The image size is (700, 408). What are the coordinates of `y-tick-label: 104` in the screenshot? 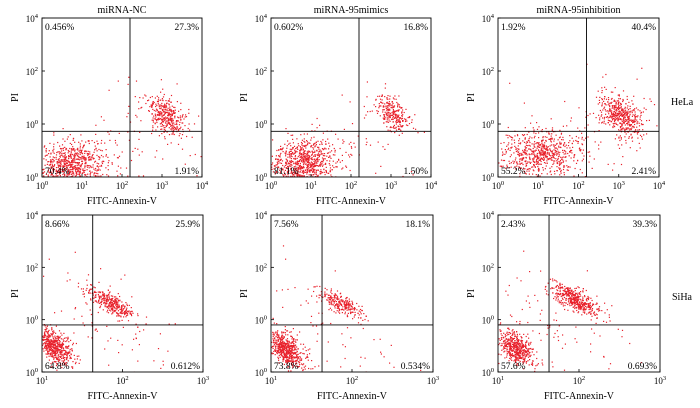 It's located at (32, 18).